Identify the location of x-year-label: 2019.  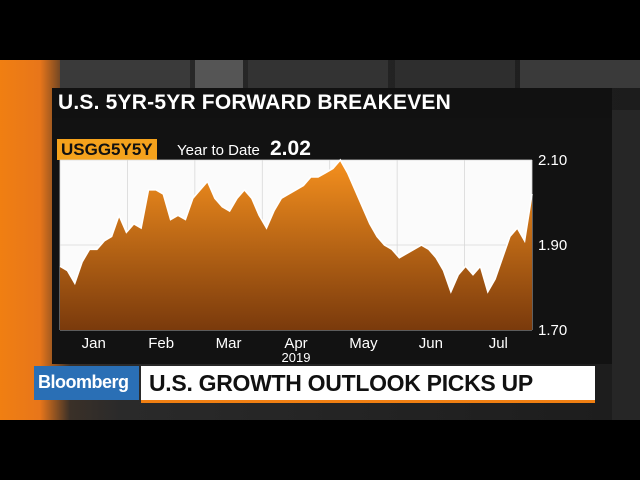
(296, 357).